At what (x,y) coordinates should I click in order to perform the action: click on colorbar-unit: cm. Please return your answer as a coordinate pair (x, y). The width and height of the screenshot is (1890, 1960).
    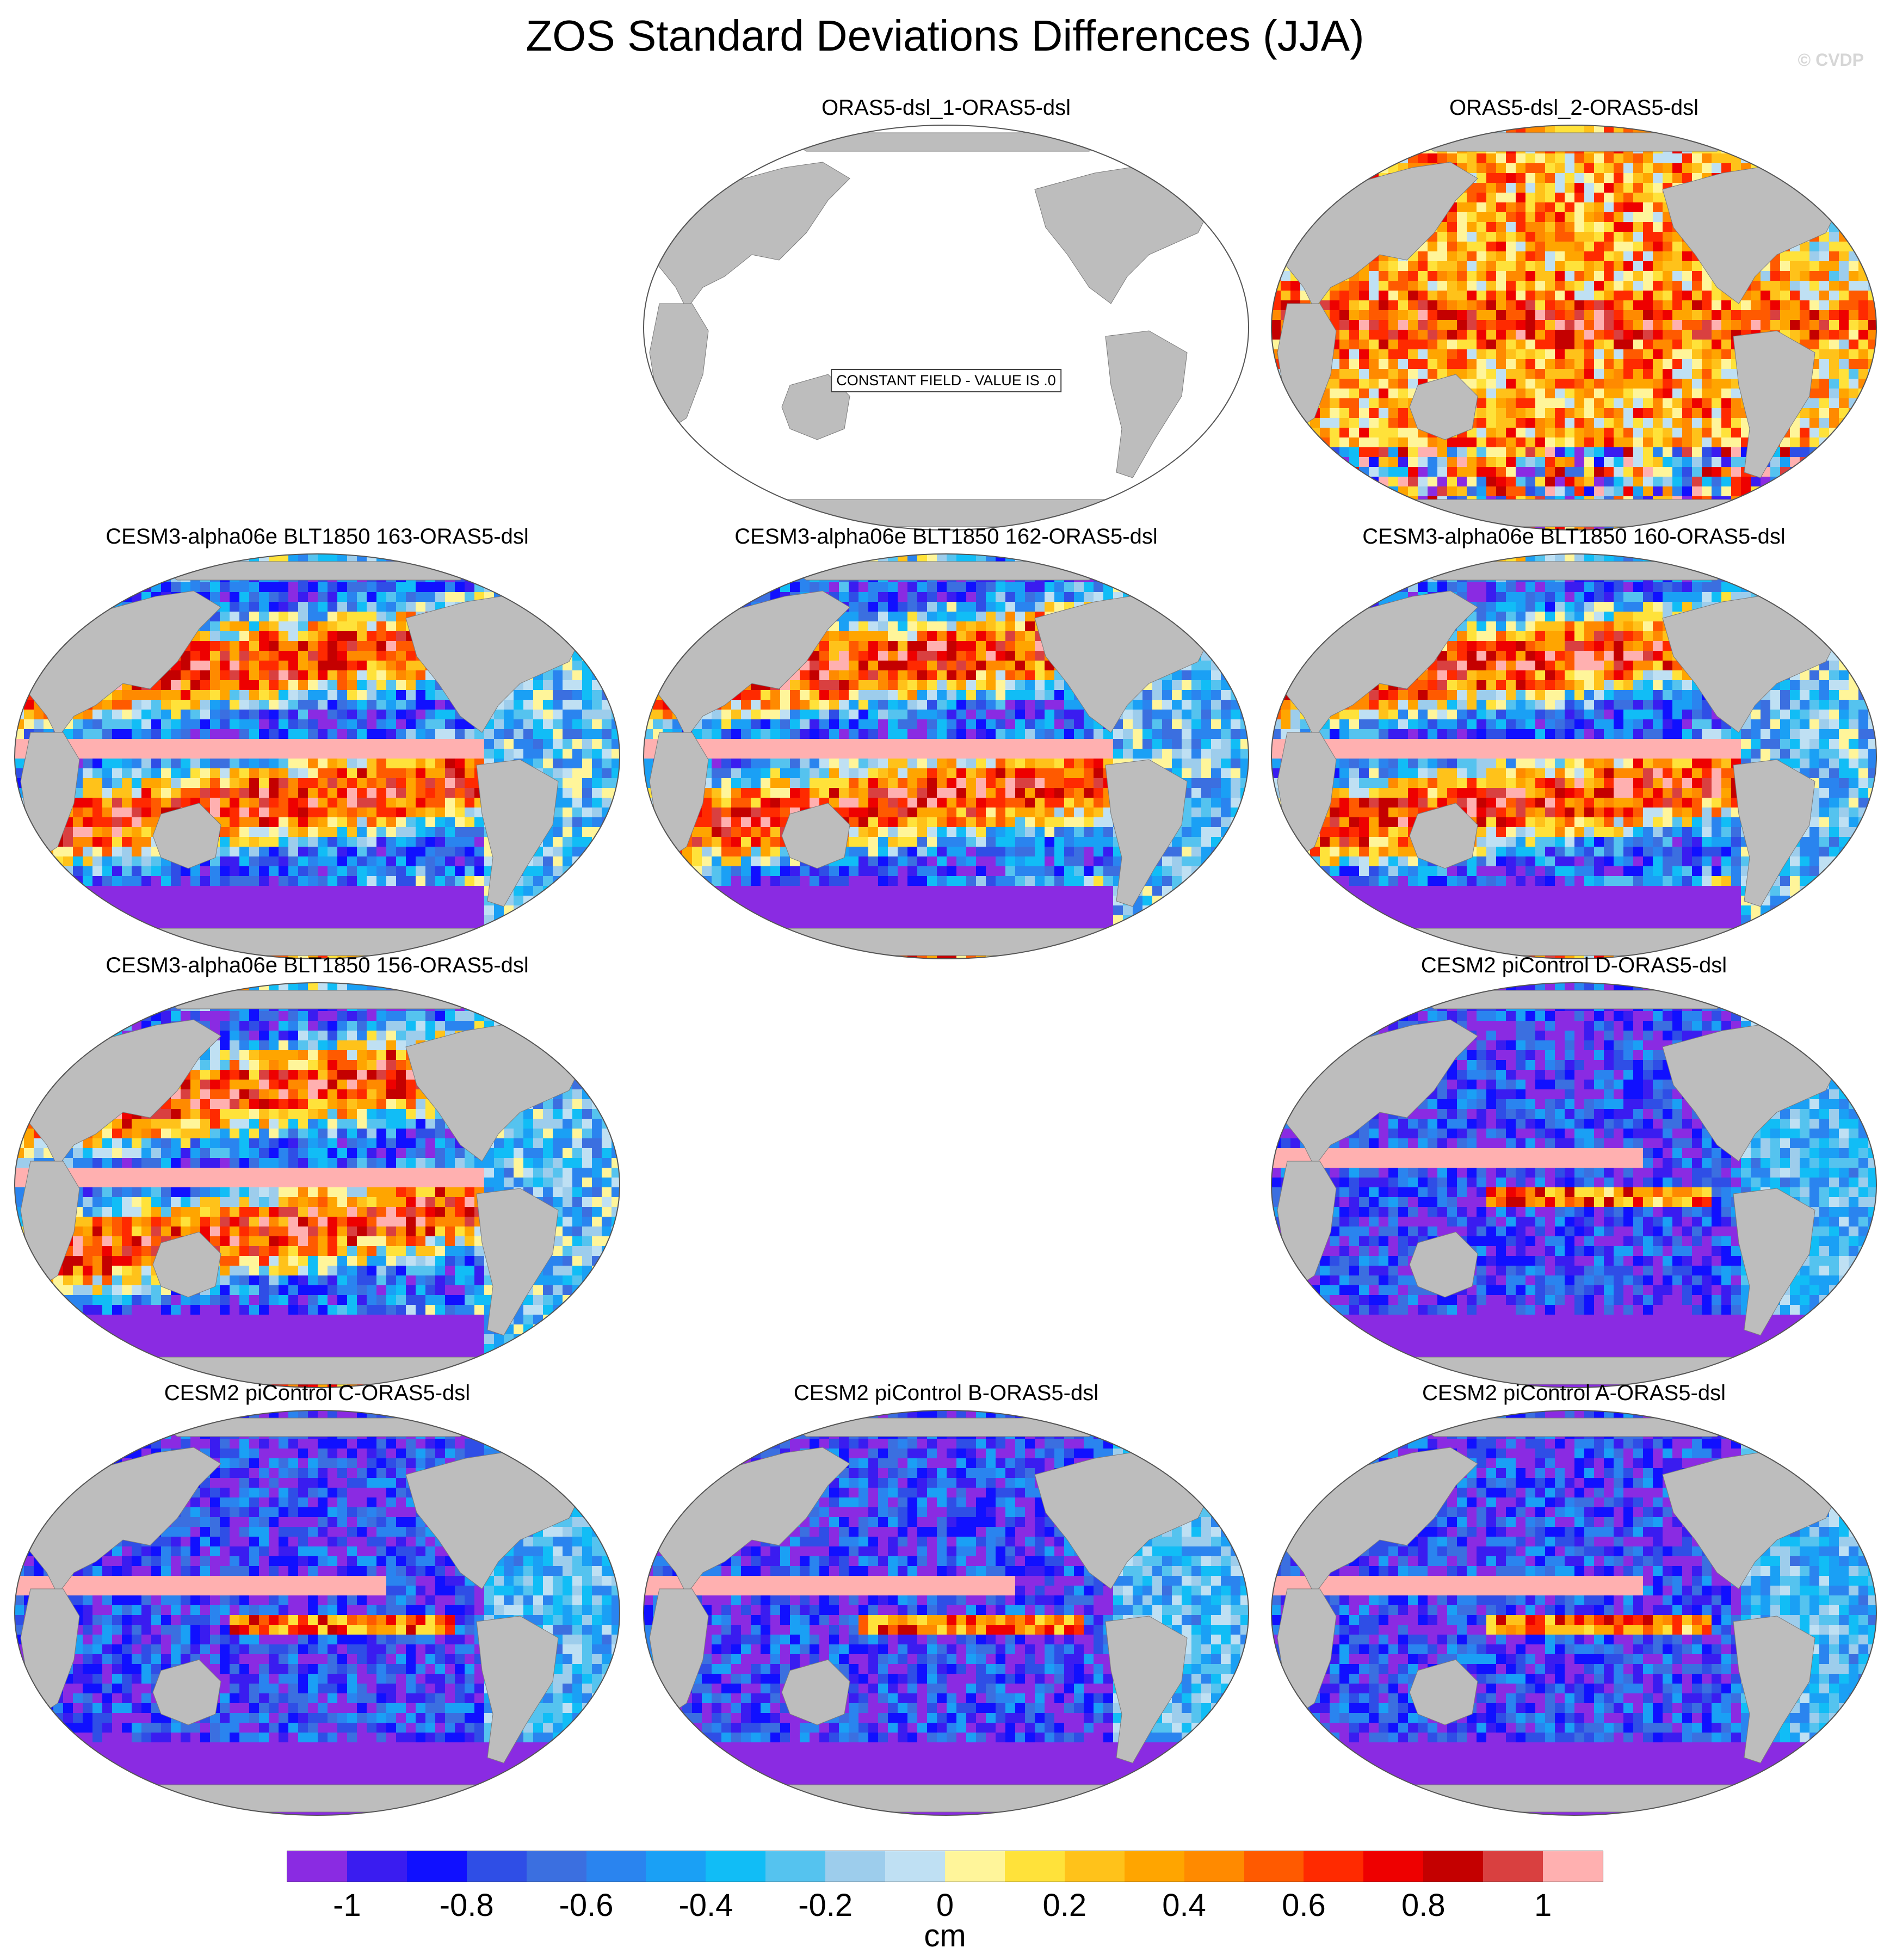
    Looking at the image, I should click on (945, 1936).